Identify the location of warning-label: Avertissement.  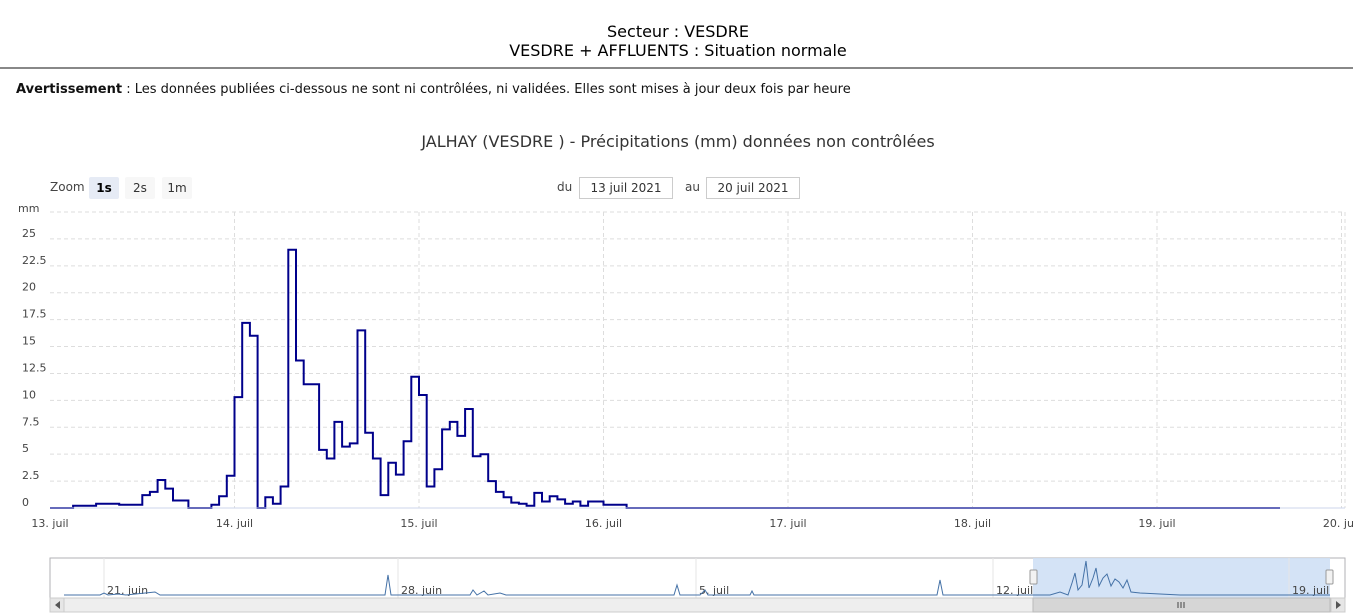
(69, 89).